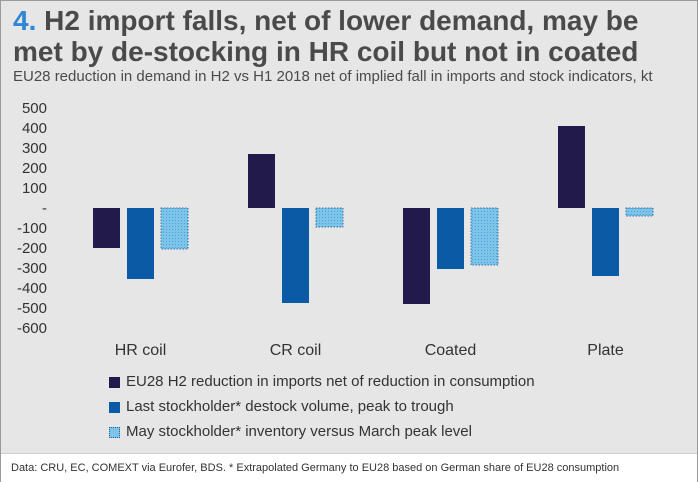  I want to click on x-category-label: CR coil, so click(296, 350).